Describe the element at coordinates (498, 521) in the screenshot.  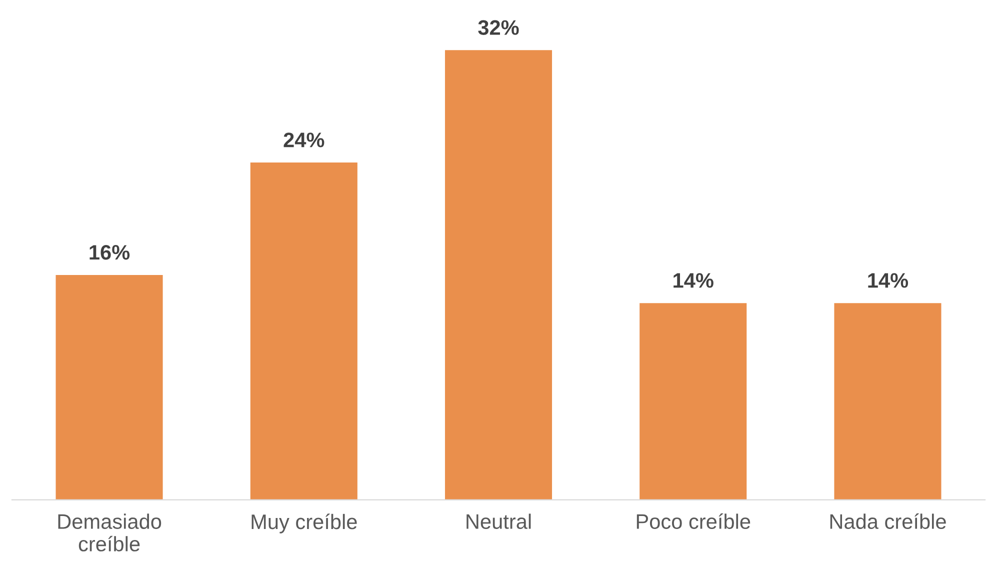
I see `x-tick-label: Neutral` at that location.